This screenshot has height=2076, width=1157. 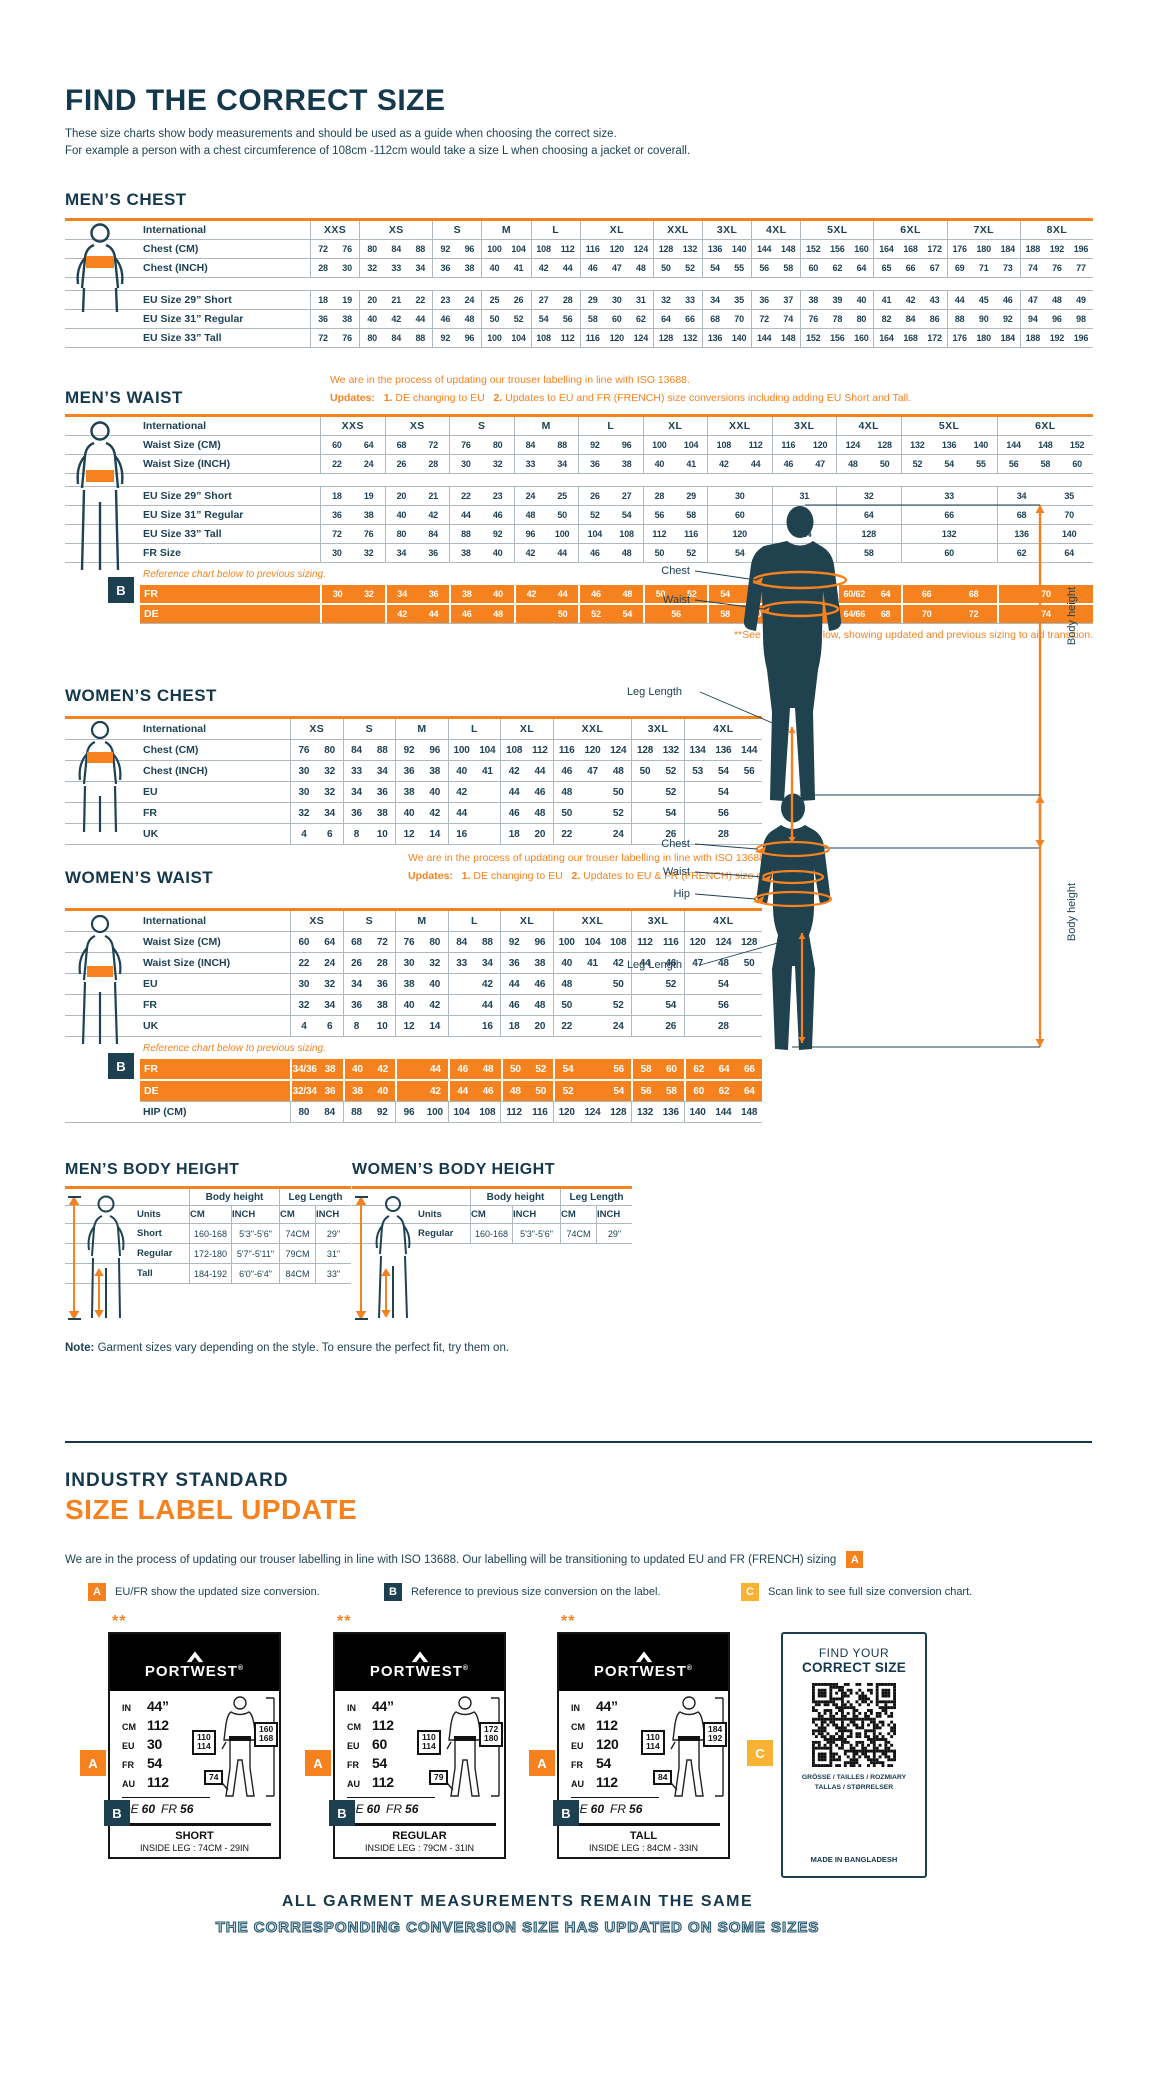 What do you see at coordinates (474, 750) in the screenshot?
I see `size-cell: 100 104` at bounding box center [474, 750].